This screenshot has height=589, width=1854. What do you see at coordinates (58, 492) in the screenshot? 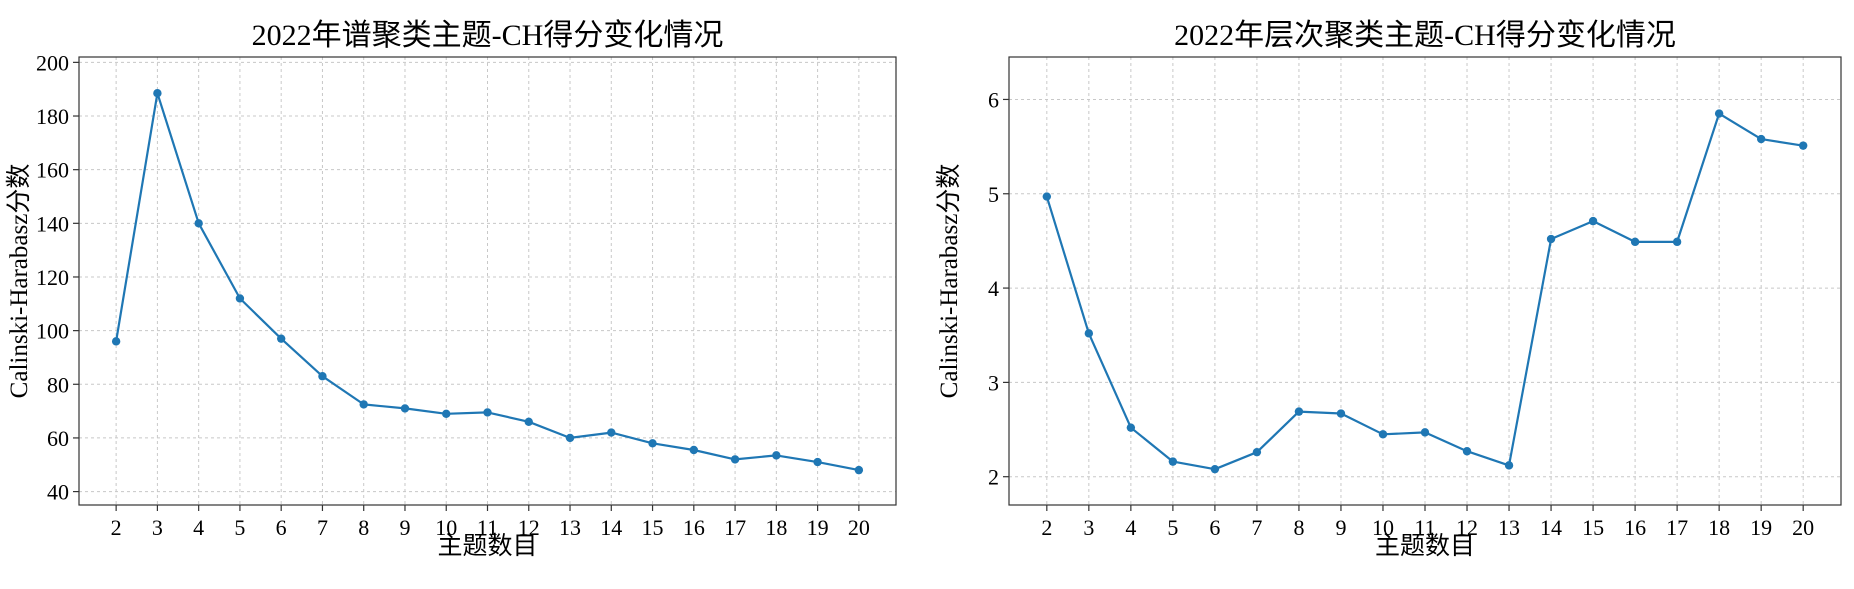
I see `y-tick-label: 40` at bounding box center [58, 492].